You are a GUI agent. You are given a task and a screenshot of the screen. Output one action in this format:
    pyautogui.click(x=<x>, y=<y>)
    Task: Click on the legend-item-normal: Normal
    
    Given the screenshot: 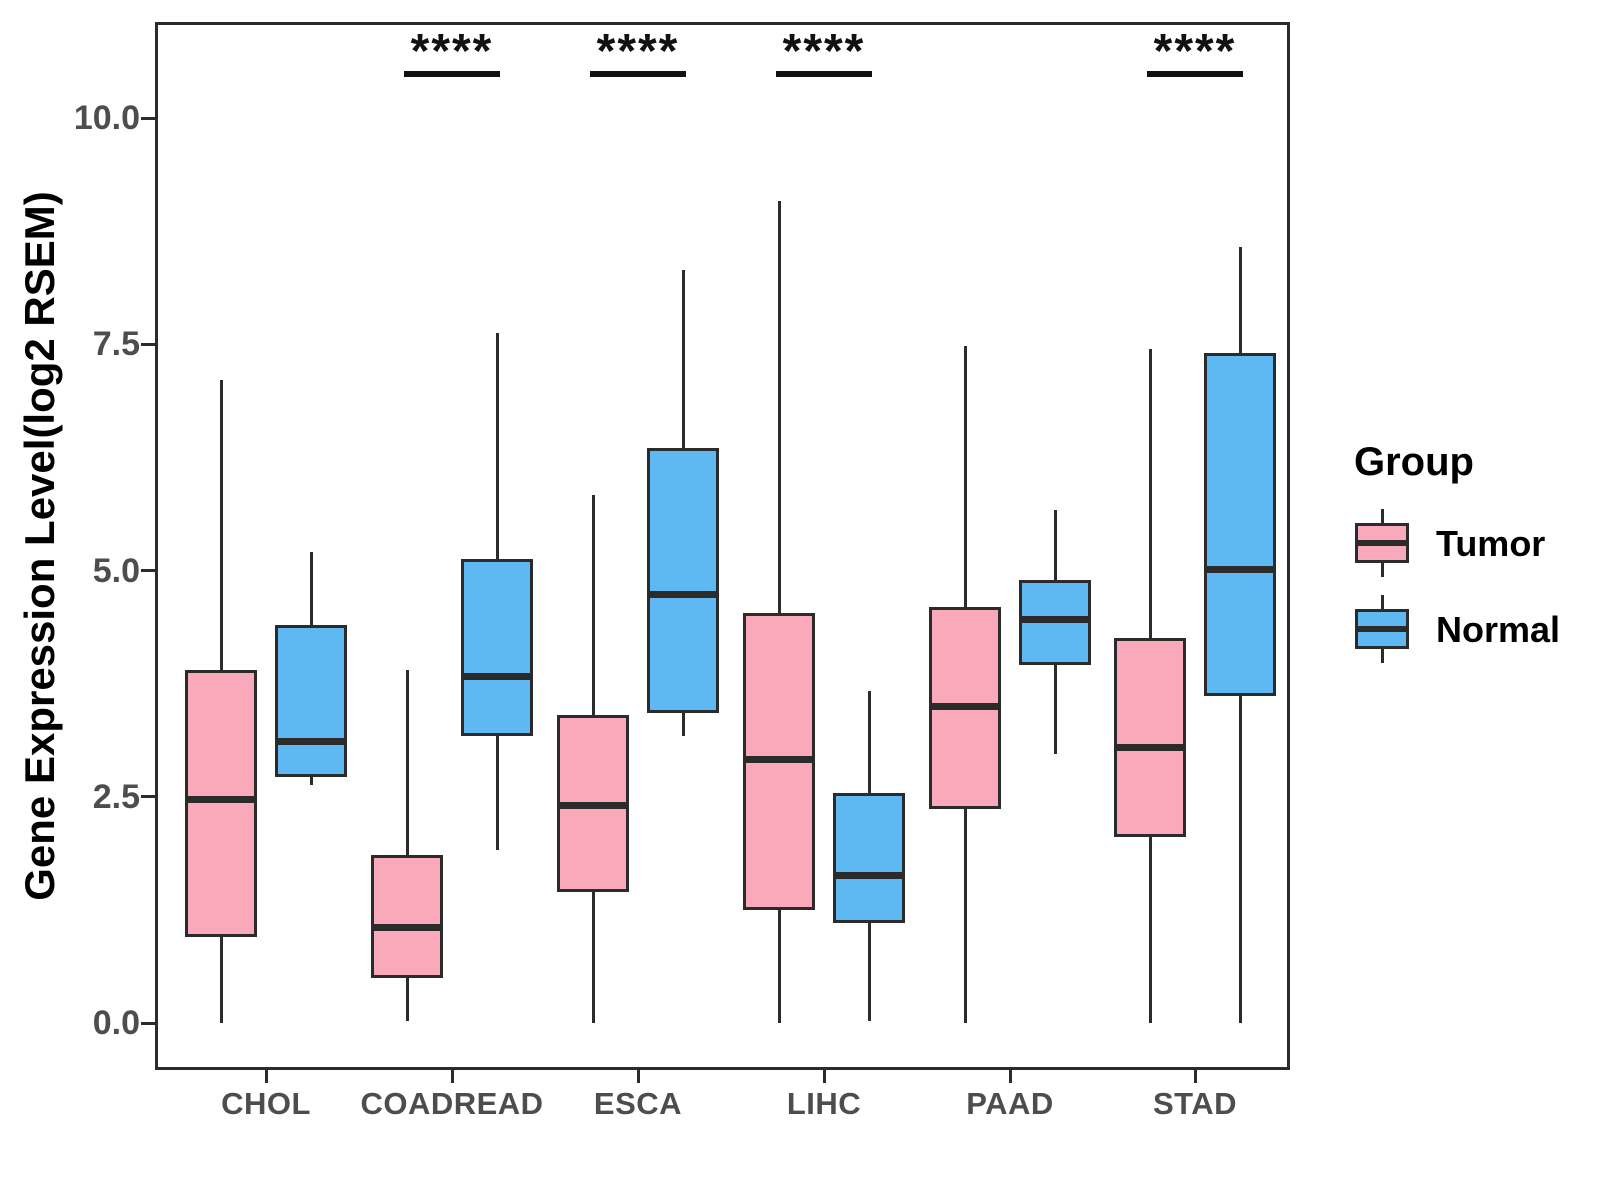 What is the action you would take?
    pyautogui.click(x=1472, y=630)
    